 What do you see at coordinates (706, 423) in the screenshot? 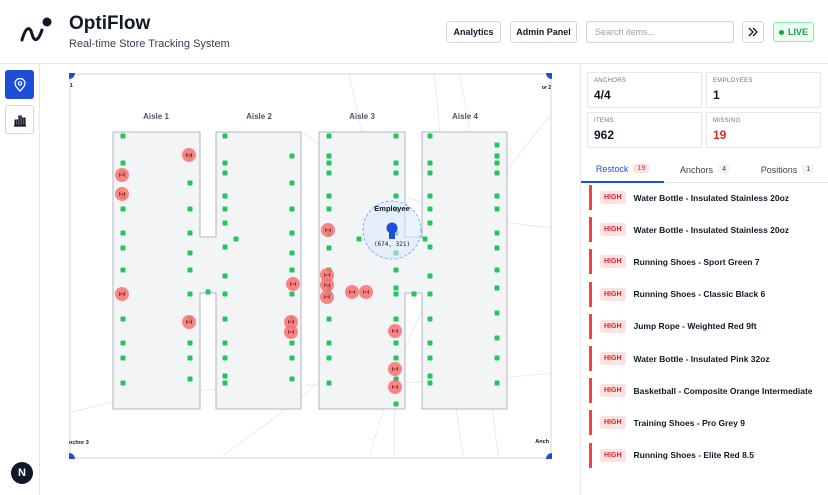
I see `restock-list-item: HIGH Training Shoes - Pro Grey 9` at bounding box center [706, 423].